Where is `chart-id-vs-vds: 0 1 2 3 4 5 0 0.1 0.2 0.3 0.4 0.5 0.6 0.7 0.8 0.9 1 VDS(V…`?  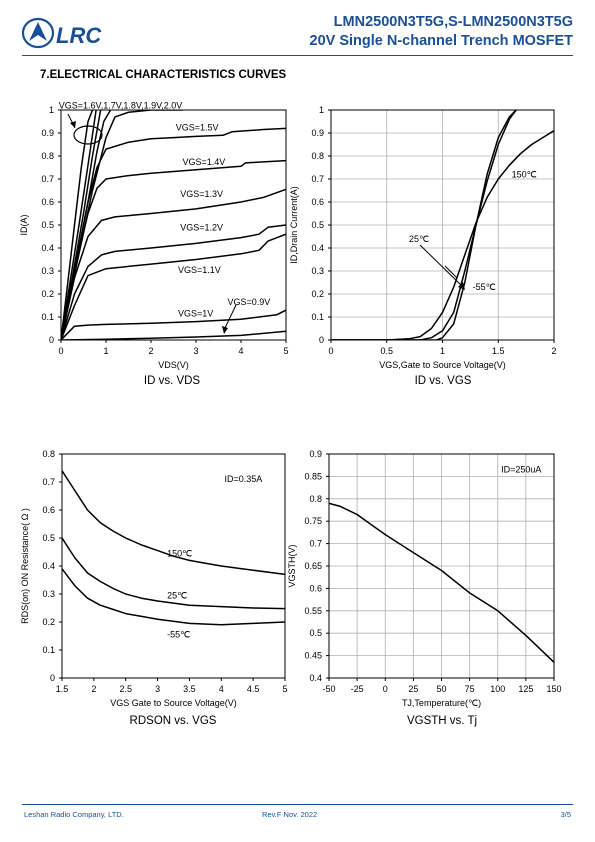 chart-id-vs-vds: 0 1 2 3 4 5 0 0.1 0.2 0.3 0.4 0.5 0.6 0.7 0.8 0.9 1 VDS(V… is located at coordinates (154, 235).